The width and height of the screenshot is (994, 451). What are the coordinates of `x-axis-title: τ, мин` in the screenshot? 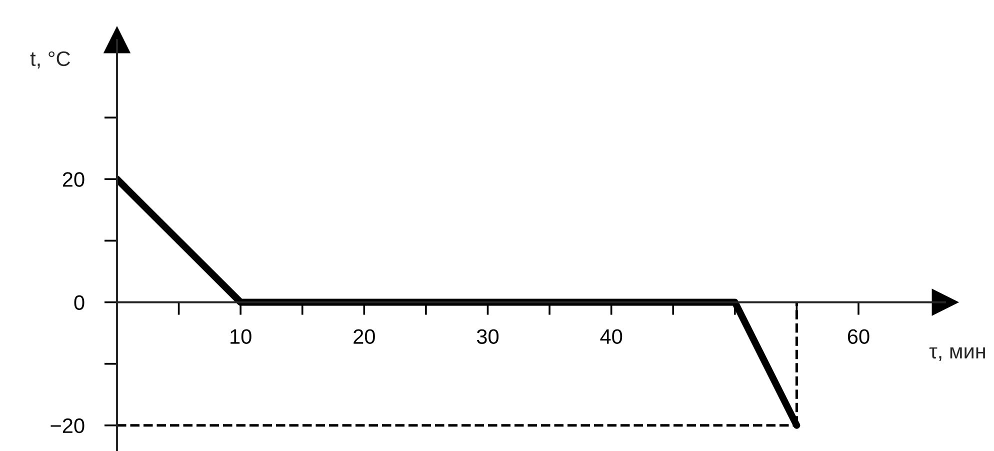 It's located at (957, 354).